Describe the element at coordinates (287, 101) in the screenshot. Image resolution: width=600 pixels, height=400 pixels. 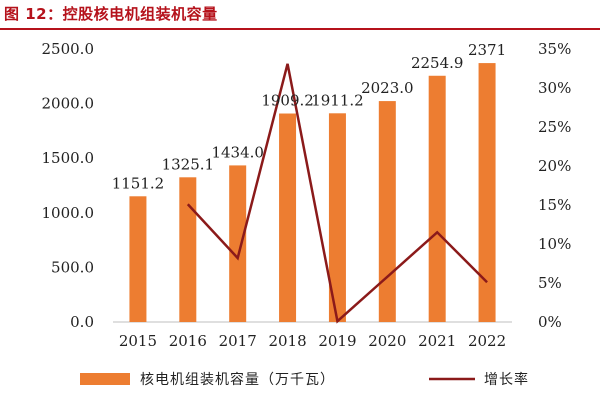
I see `bar-data-label: 1909.2` at that location.